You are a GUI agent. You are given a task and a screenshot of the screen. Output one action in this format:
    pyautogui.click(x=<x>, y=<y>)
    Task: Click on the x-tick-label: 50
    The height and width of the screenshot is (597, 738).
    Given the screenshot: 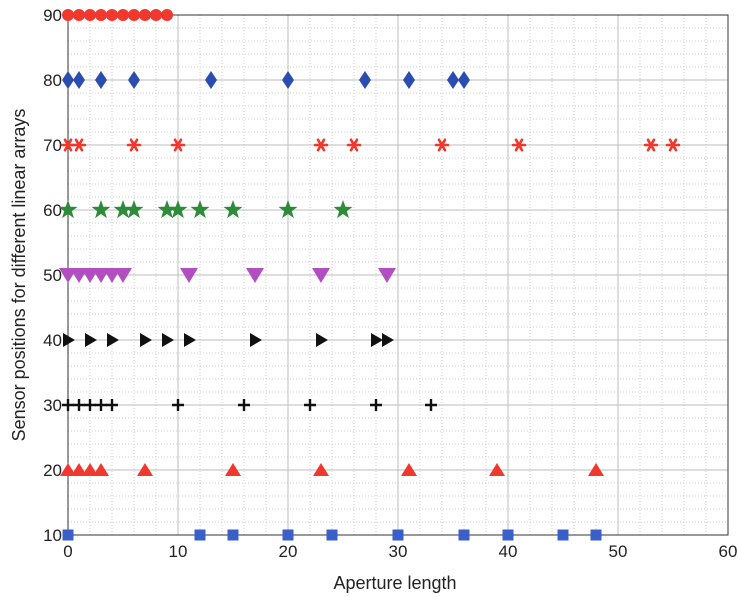 What is the action you would take?
    pyautogui.click(x=618, y=551)
    